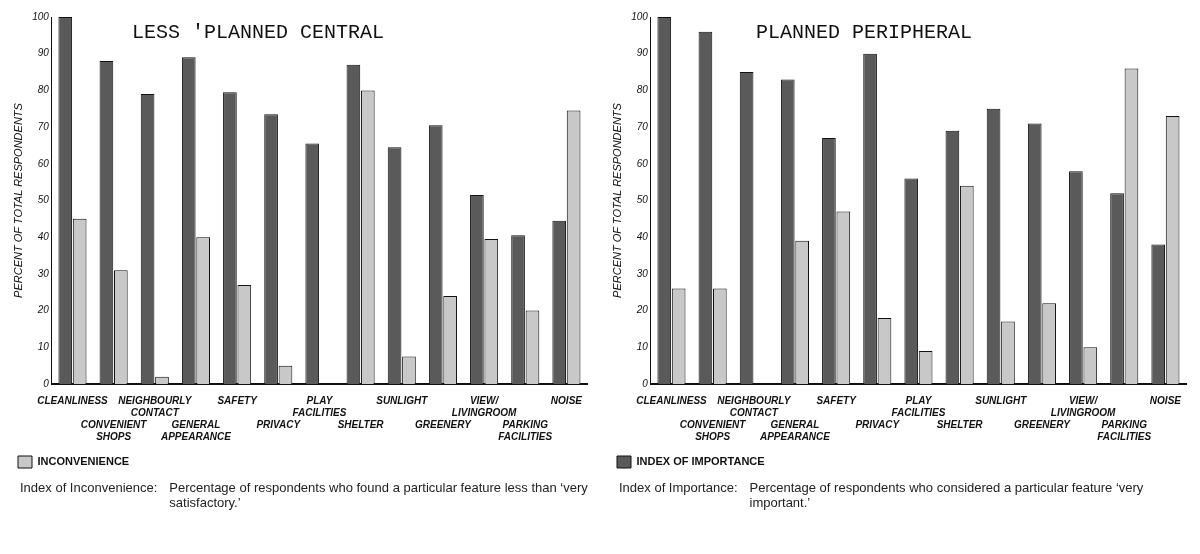  I want to click on text: Index of Inconvenience:, so click(89, 488).